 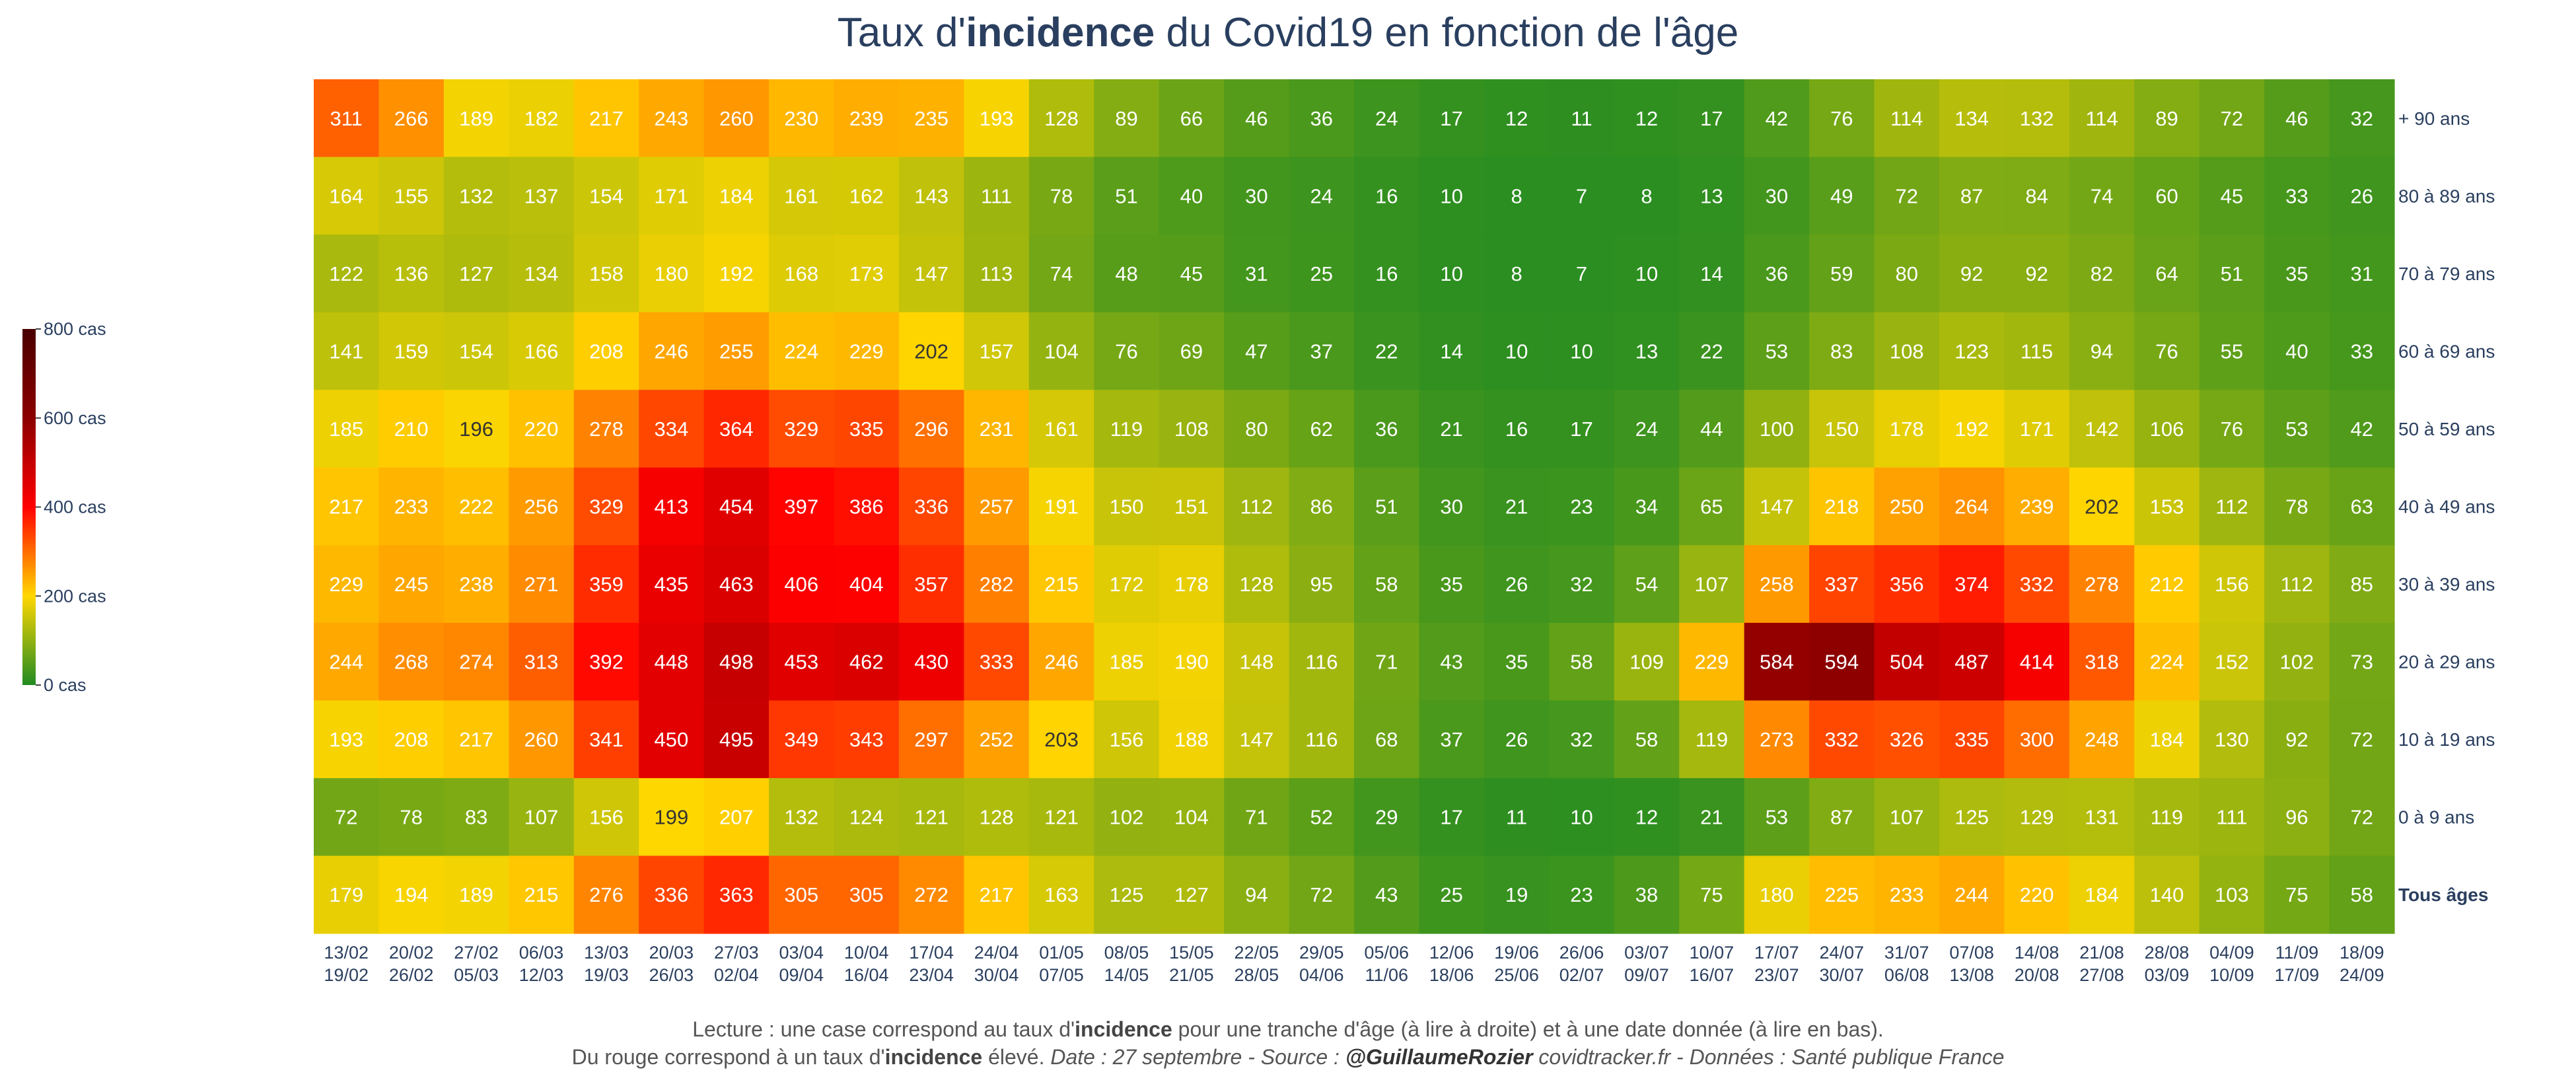 What do you see at coordinates (1061, 953) in the screenshot?
I see `column-label-start: 01/05` at bounding box center [1061, 953].